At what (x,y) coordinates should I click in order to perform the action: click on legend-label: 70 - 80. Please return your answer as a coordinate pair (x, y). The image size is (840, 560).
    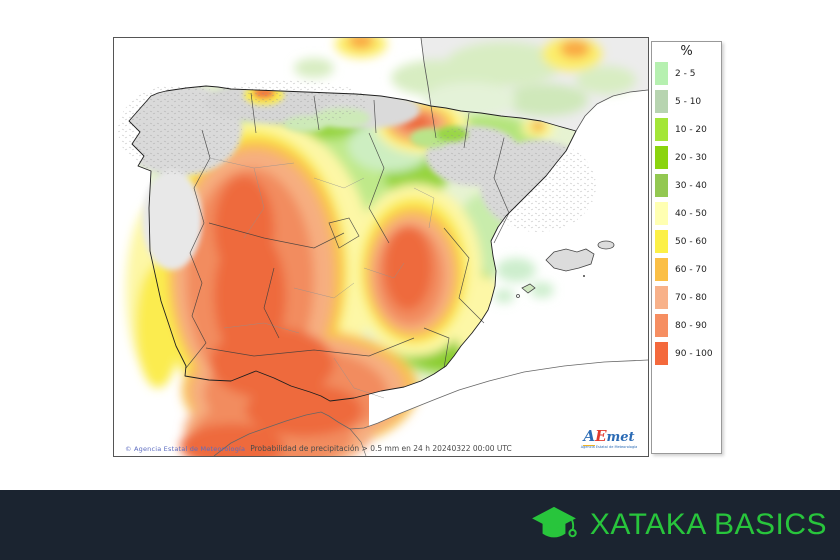
    Looking at the image, I should click on (691, 297).